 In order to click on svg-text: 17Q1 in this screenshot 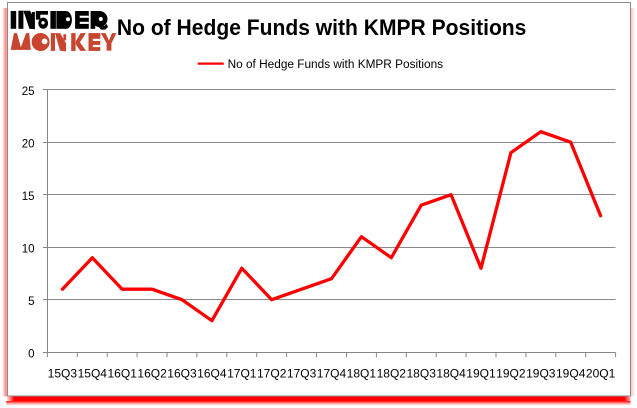, I will do `click(241, 375)`.